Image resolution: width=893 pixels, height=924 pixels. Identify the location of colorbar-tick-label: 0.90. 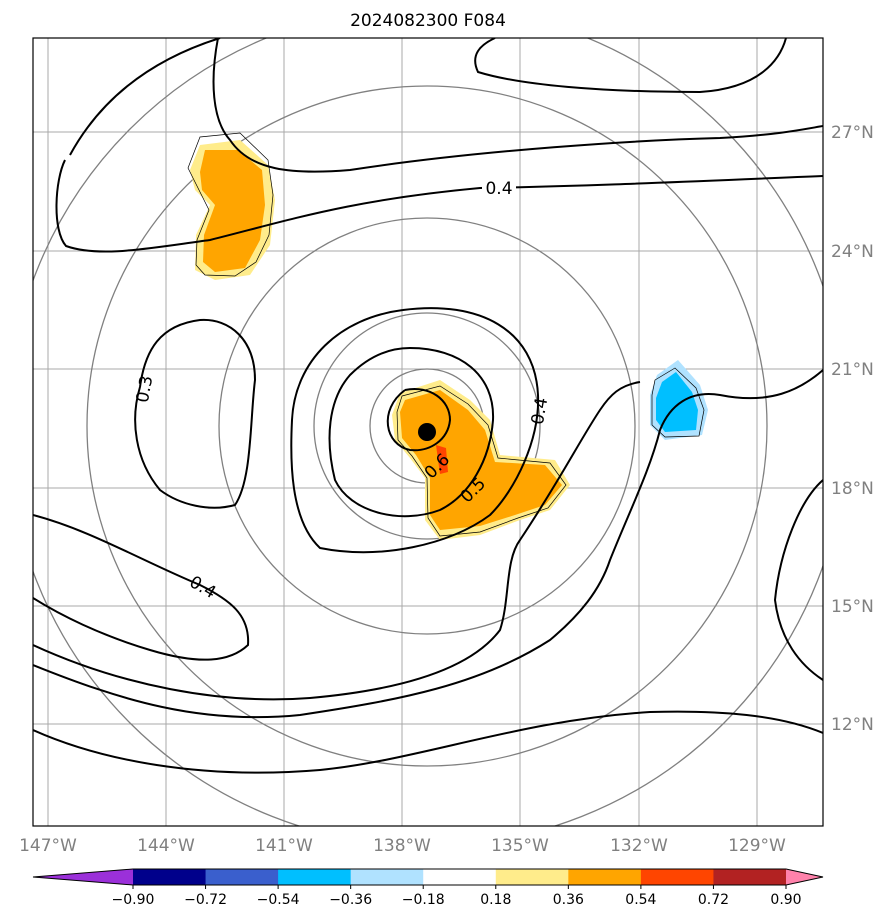
(785, 900).